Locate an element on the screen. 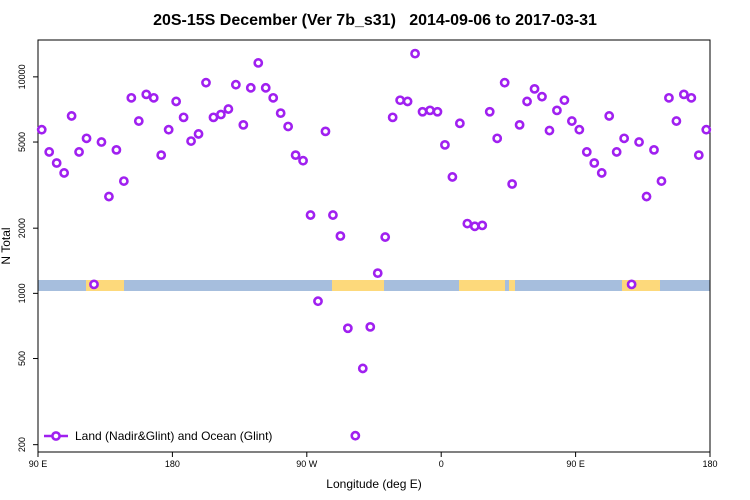 This screenshot has width=750, height=500. legend-label: Land (Nadir&Glint) and Ocean (Glint) is located at coordinates (173, 436).